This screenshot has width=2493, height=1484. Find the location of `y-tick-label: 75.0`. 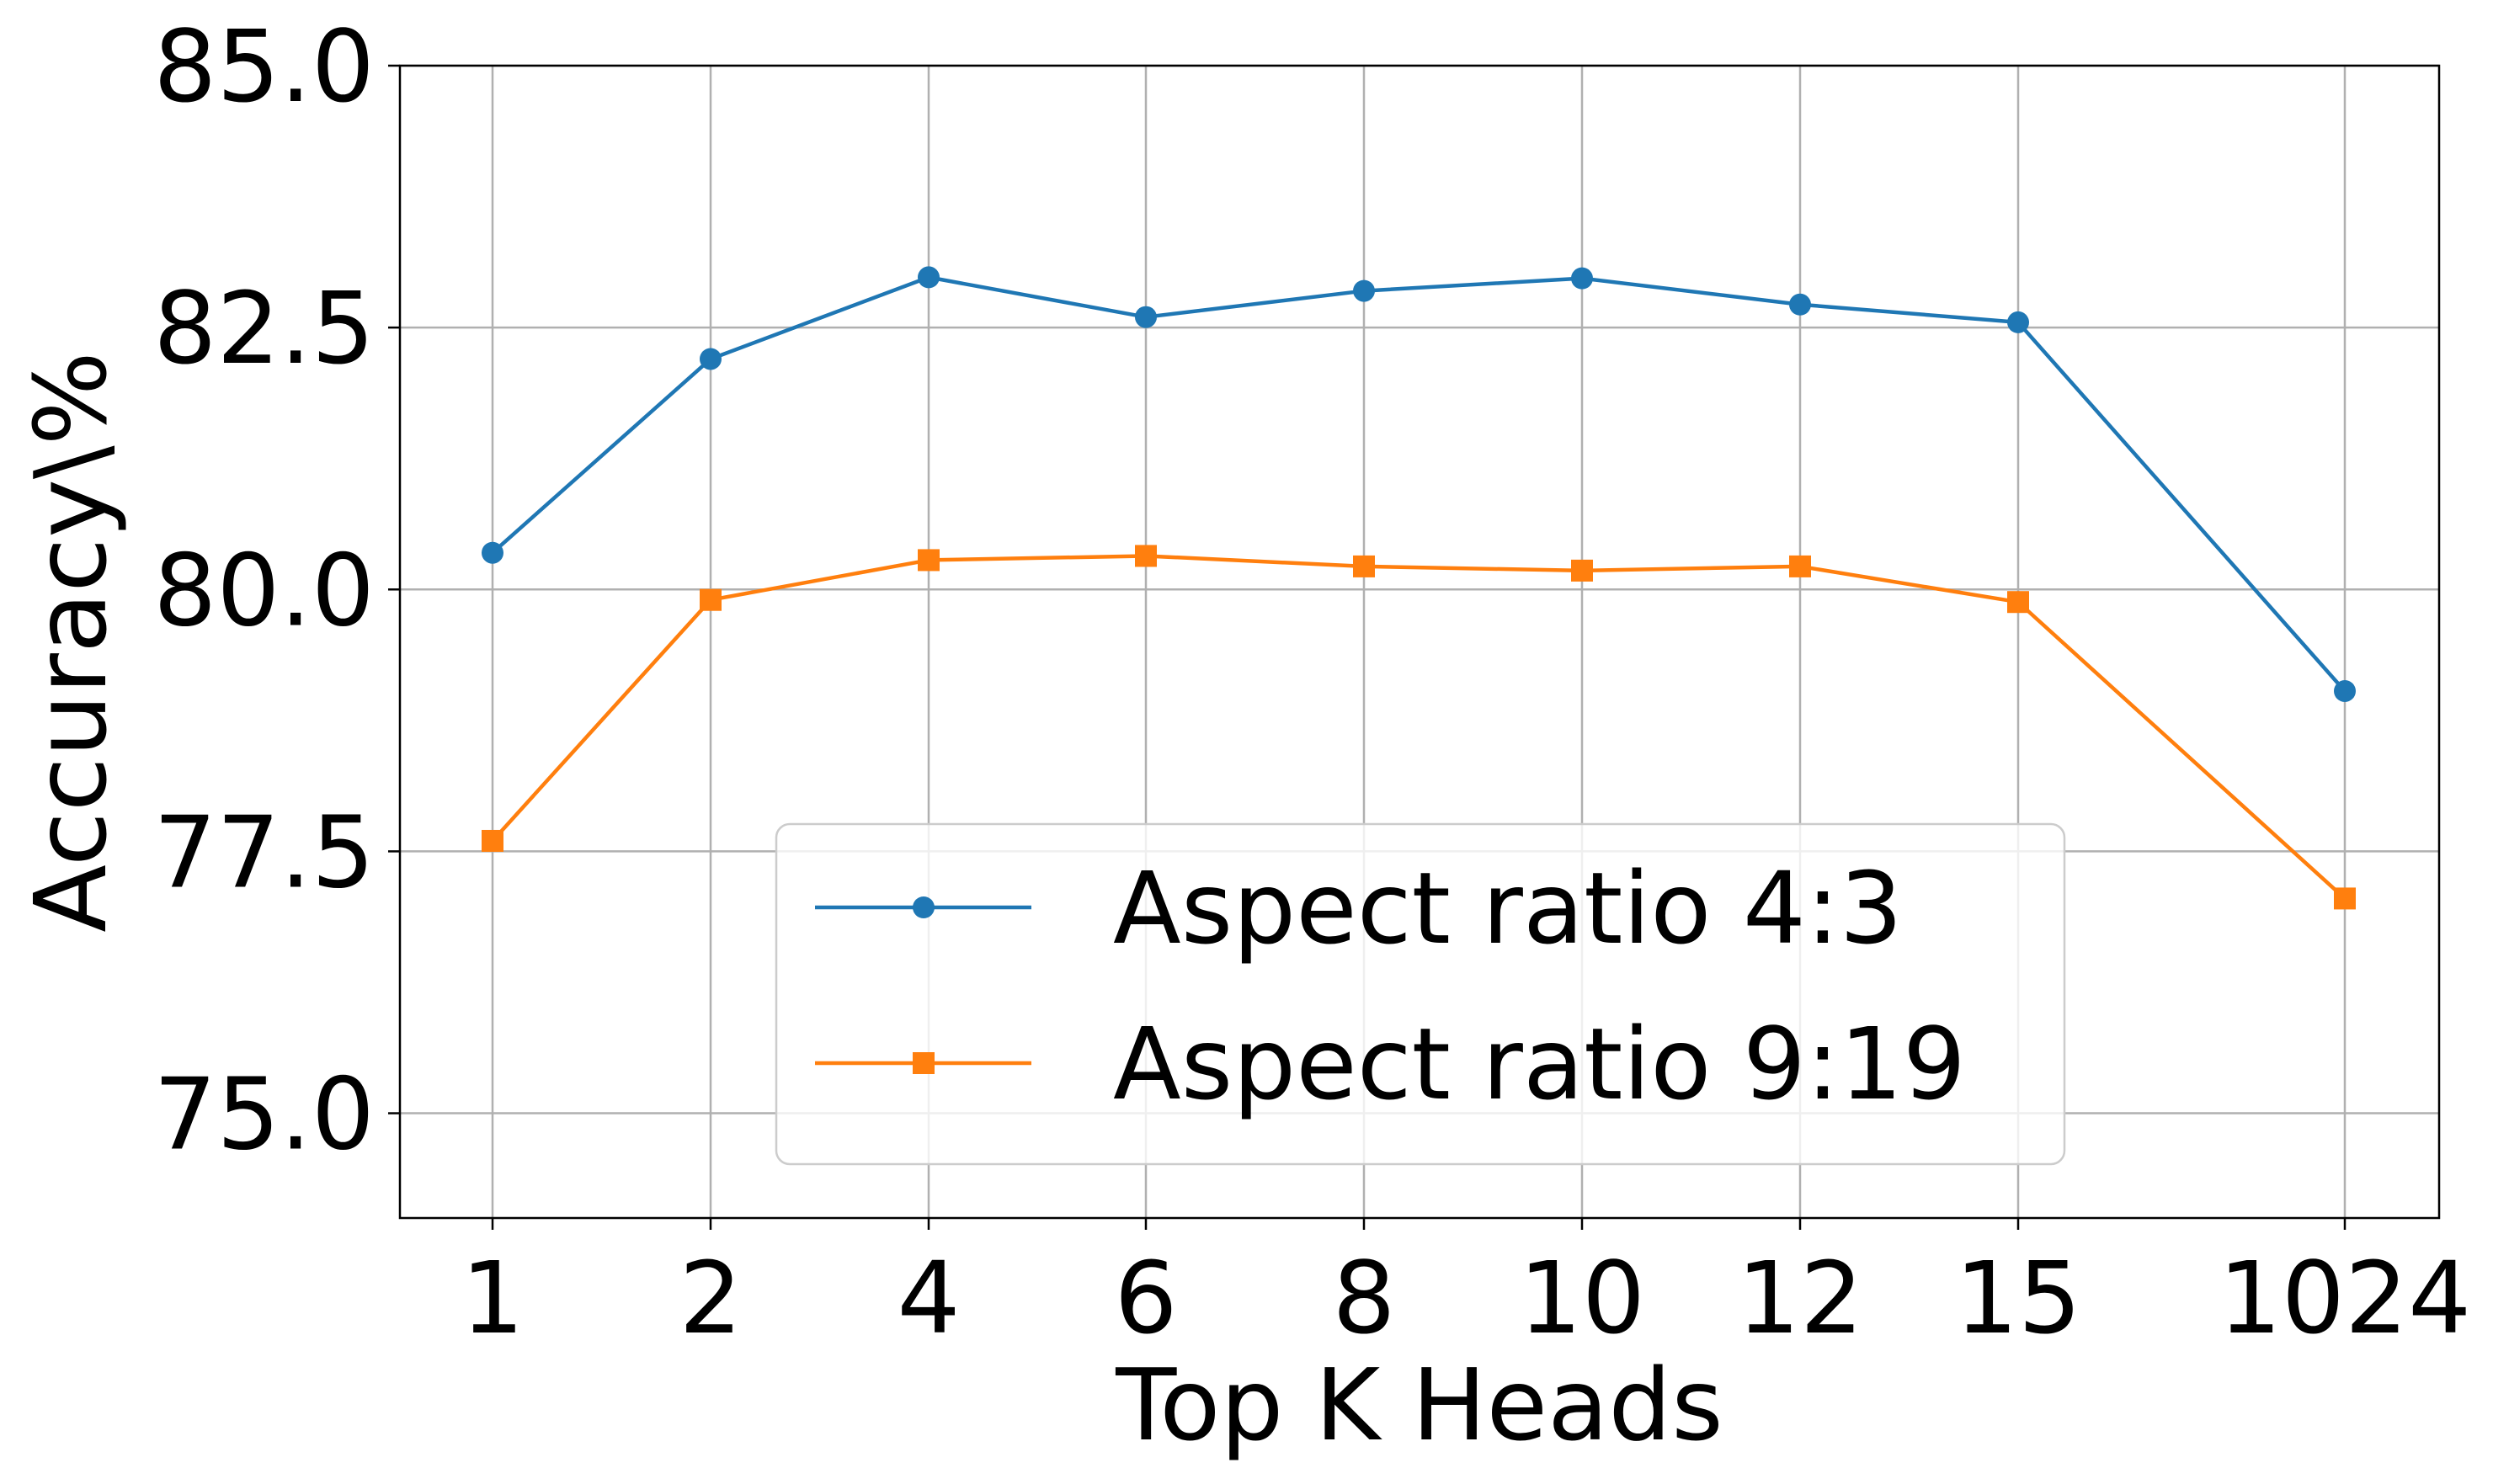

y-tick-label: 75.0 is located at coordinates (264, 1114).